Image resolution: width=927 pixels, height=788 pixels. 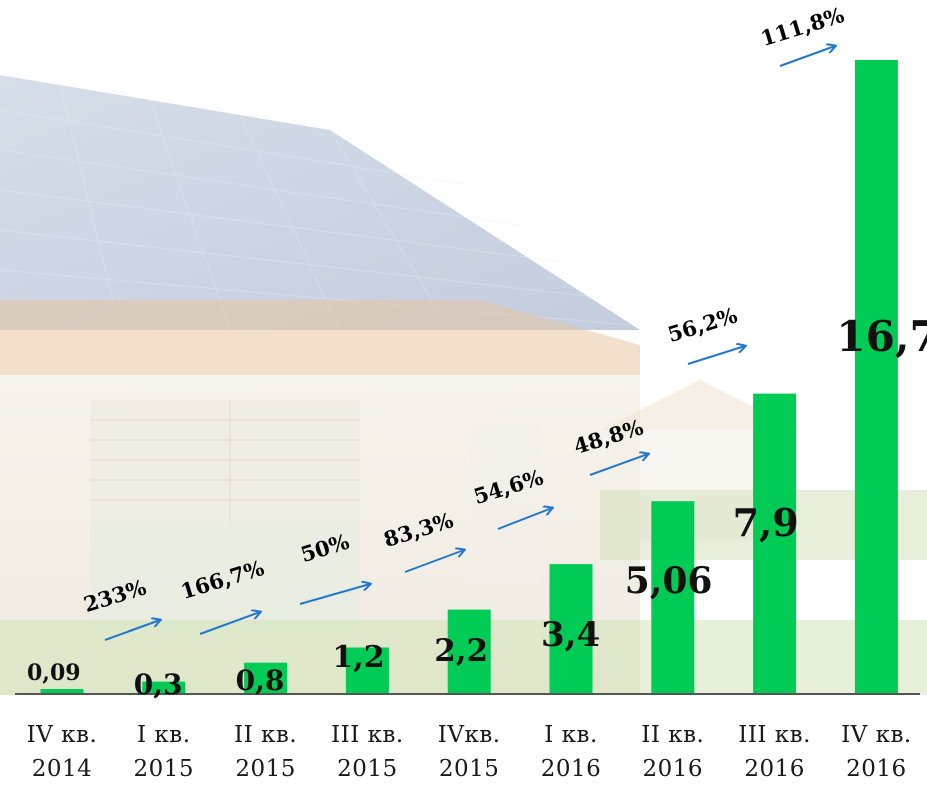 What do you see at coordinates (62, 752) in the screenshot?
I see `x-tick-label: IV кв. 2014` at bounding box center [62, 752].